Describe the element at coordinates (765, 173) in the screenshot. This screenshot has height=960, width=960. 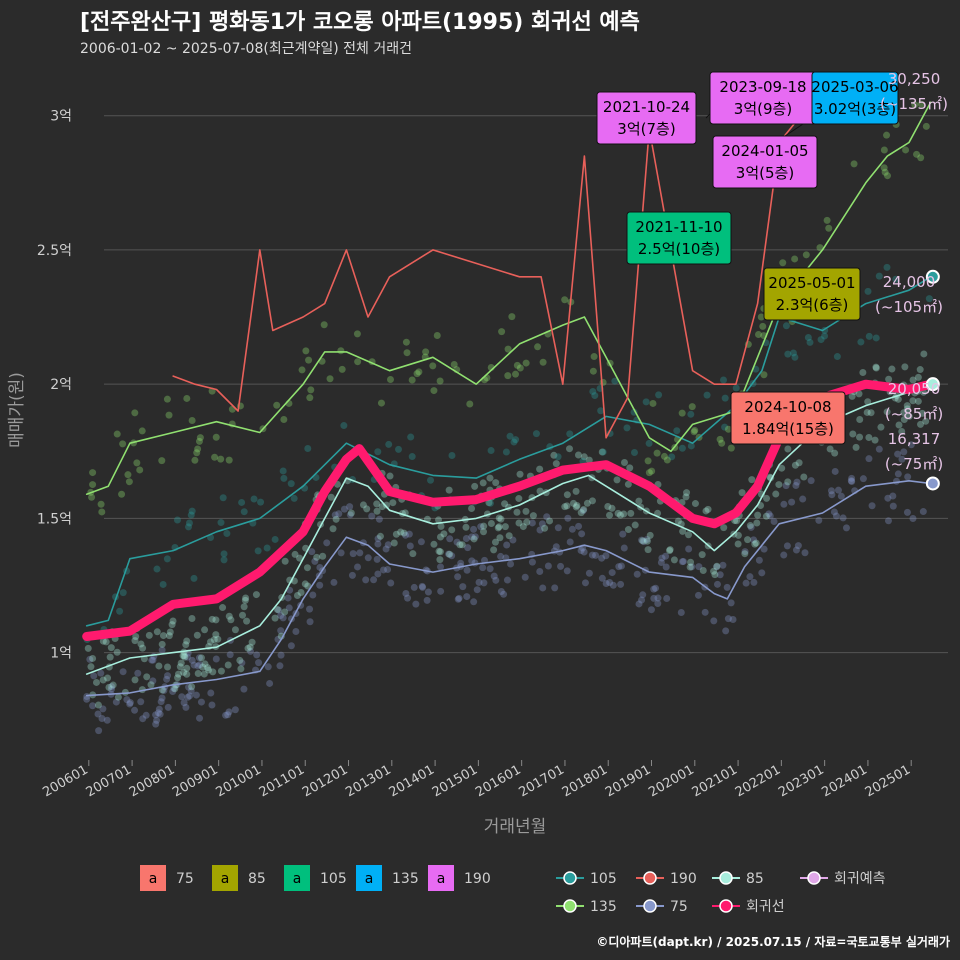
I see `annotation-value: 3억(5층)` at that location.